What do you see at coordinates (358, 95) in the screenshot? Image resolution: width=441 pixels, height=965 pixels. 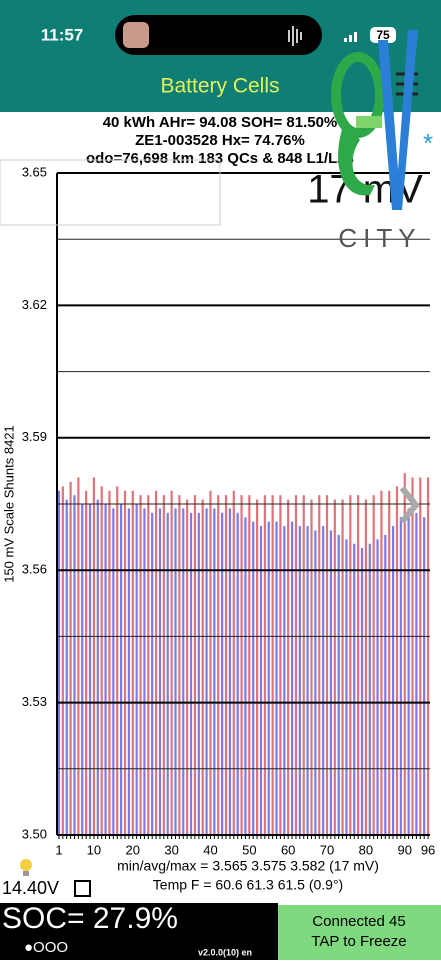 I see `logo-e-ring` at bounding box center [358, 95].